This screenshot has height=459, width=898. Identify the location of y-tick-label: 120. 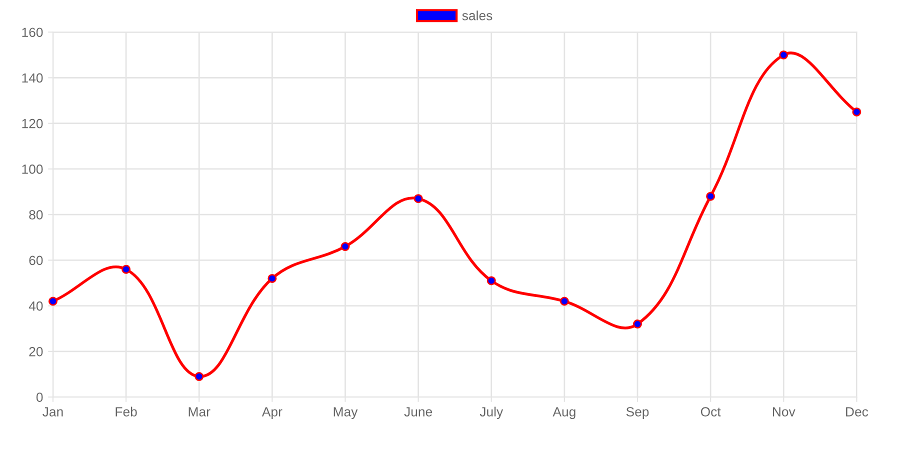
(32, 123).